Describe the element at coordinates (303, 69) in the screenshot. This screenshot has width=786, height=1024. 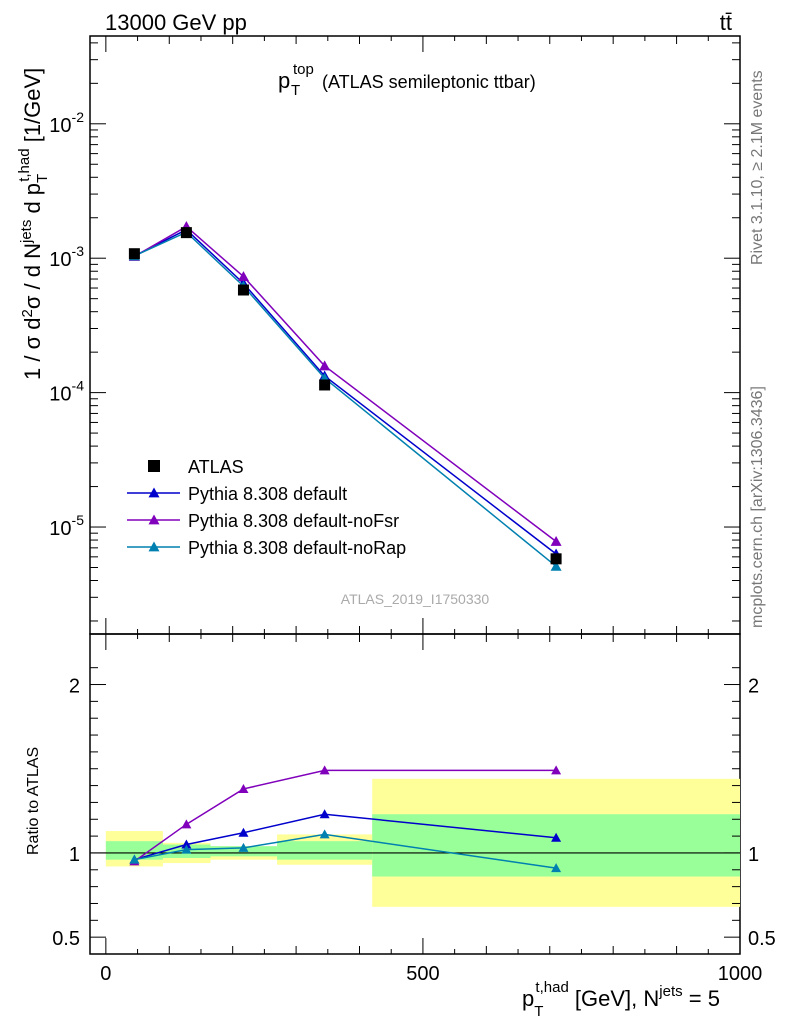
I see `plot-title-sup: top` at that location.